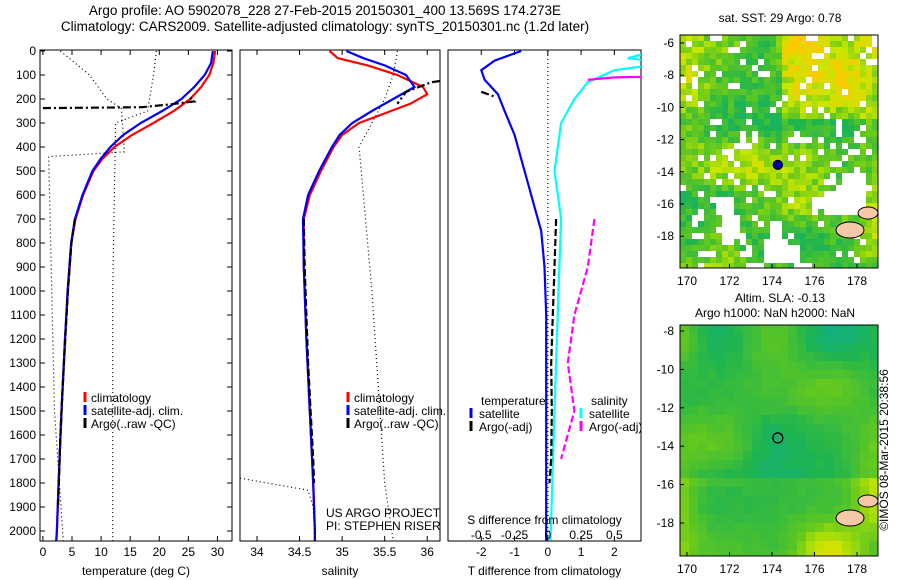 The height and width of the screenshot is (580, 900). I want to click on y-tick-label: 1200, so click(22, 339).